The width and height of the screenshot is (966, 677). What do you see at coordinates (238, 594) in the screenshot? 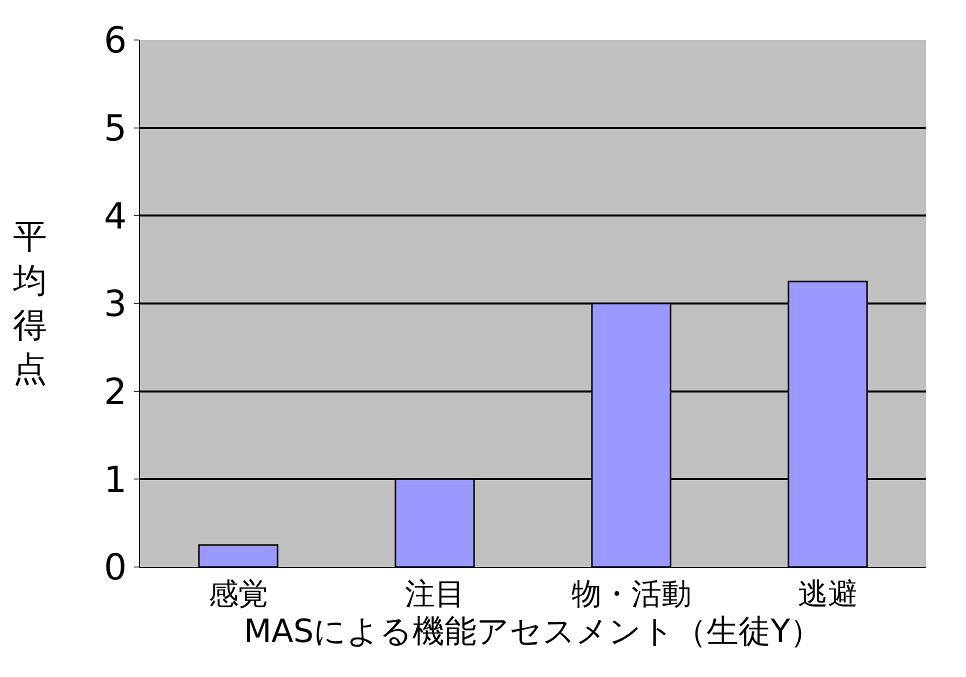
I see `x-tick-label: 感覚` at bounding box center [238, 594].